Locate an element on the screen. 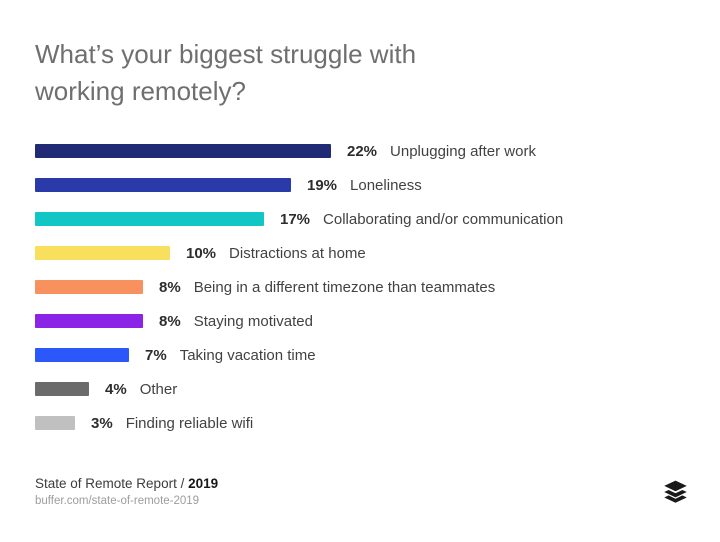  page-title-line1: What’s your biggest struggle with is located at coordinates (226, 54).